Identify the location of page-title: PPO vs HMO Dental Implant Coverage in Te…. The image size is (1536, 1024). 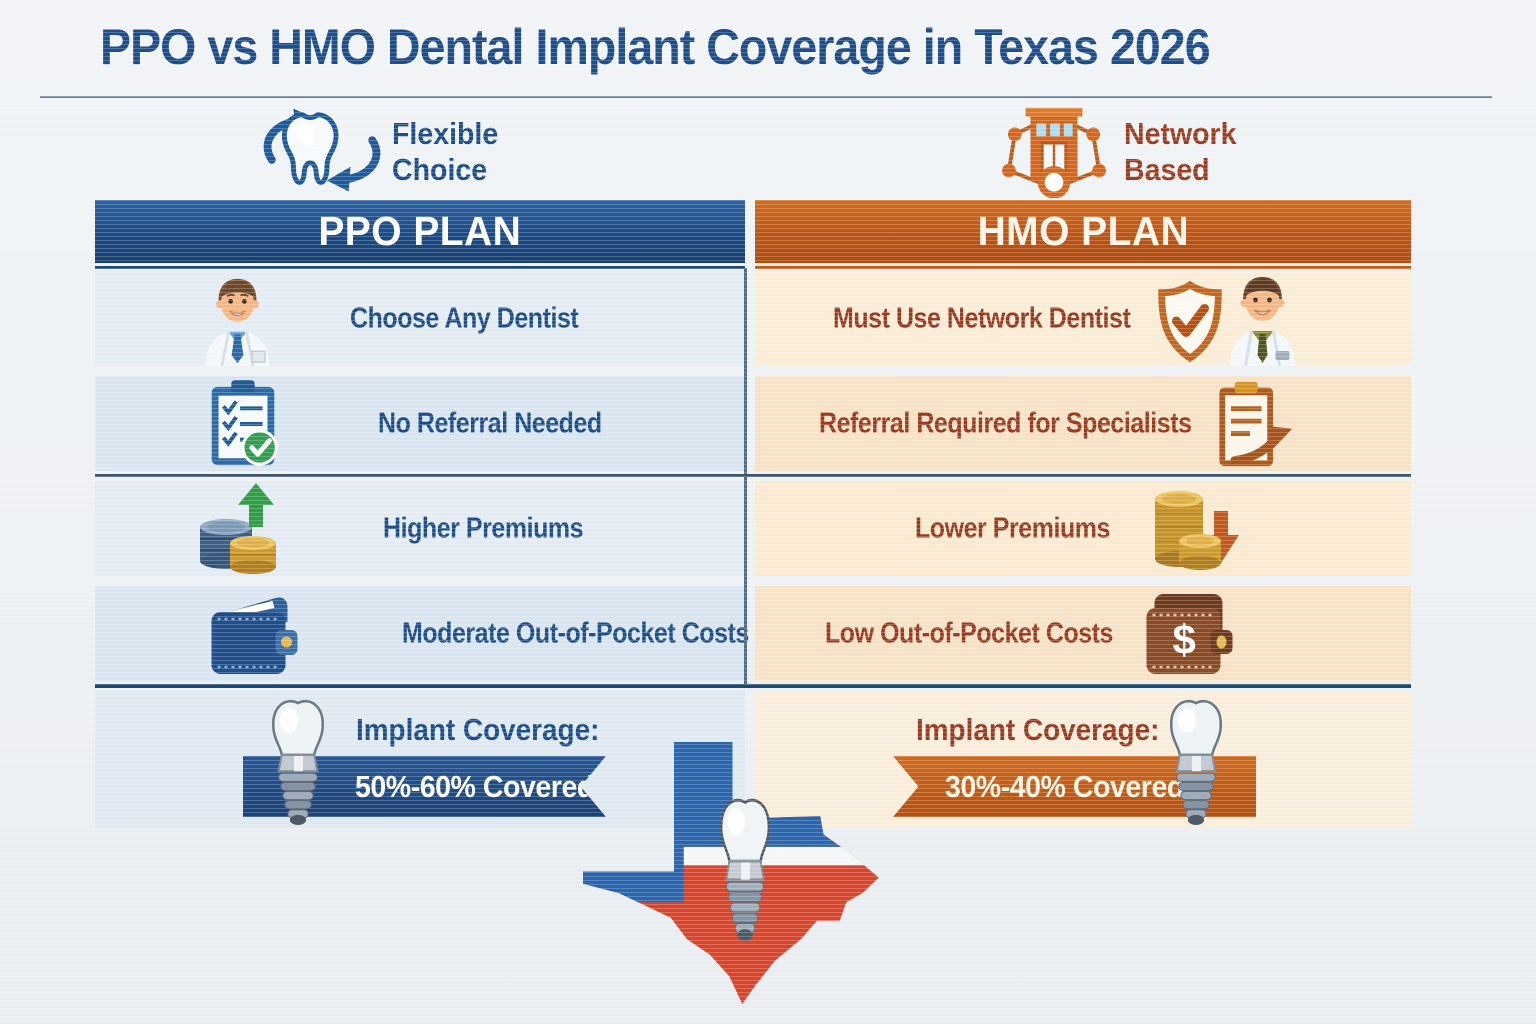
(655, 47).